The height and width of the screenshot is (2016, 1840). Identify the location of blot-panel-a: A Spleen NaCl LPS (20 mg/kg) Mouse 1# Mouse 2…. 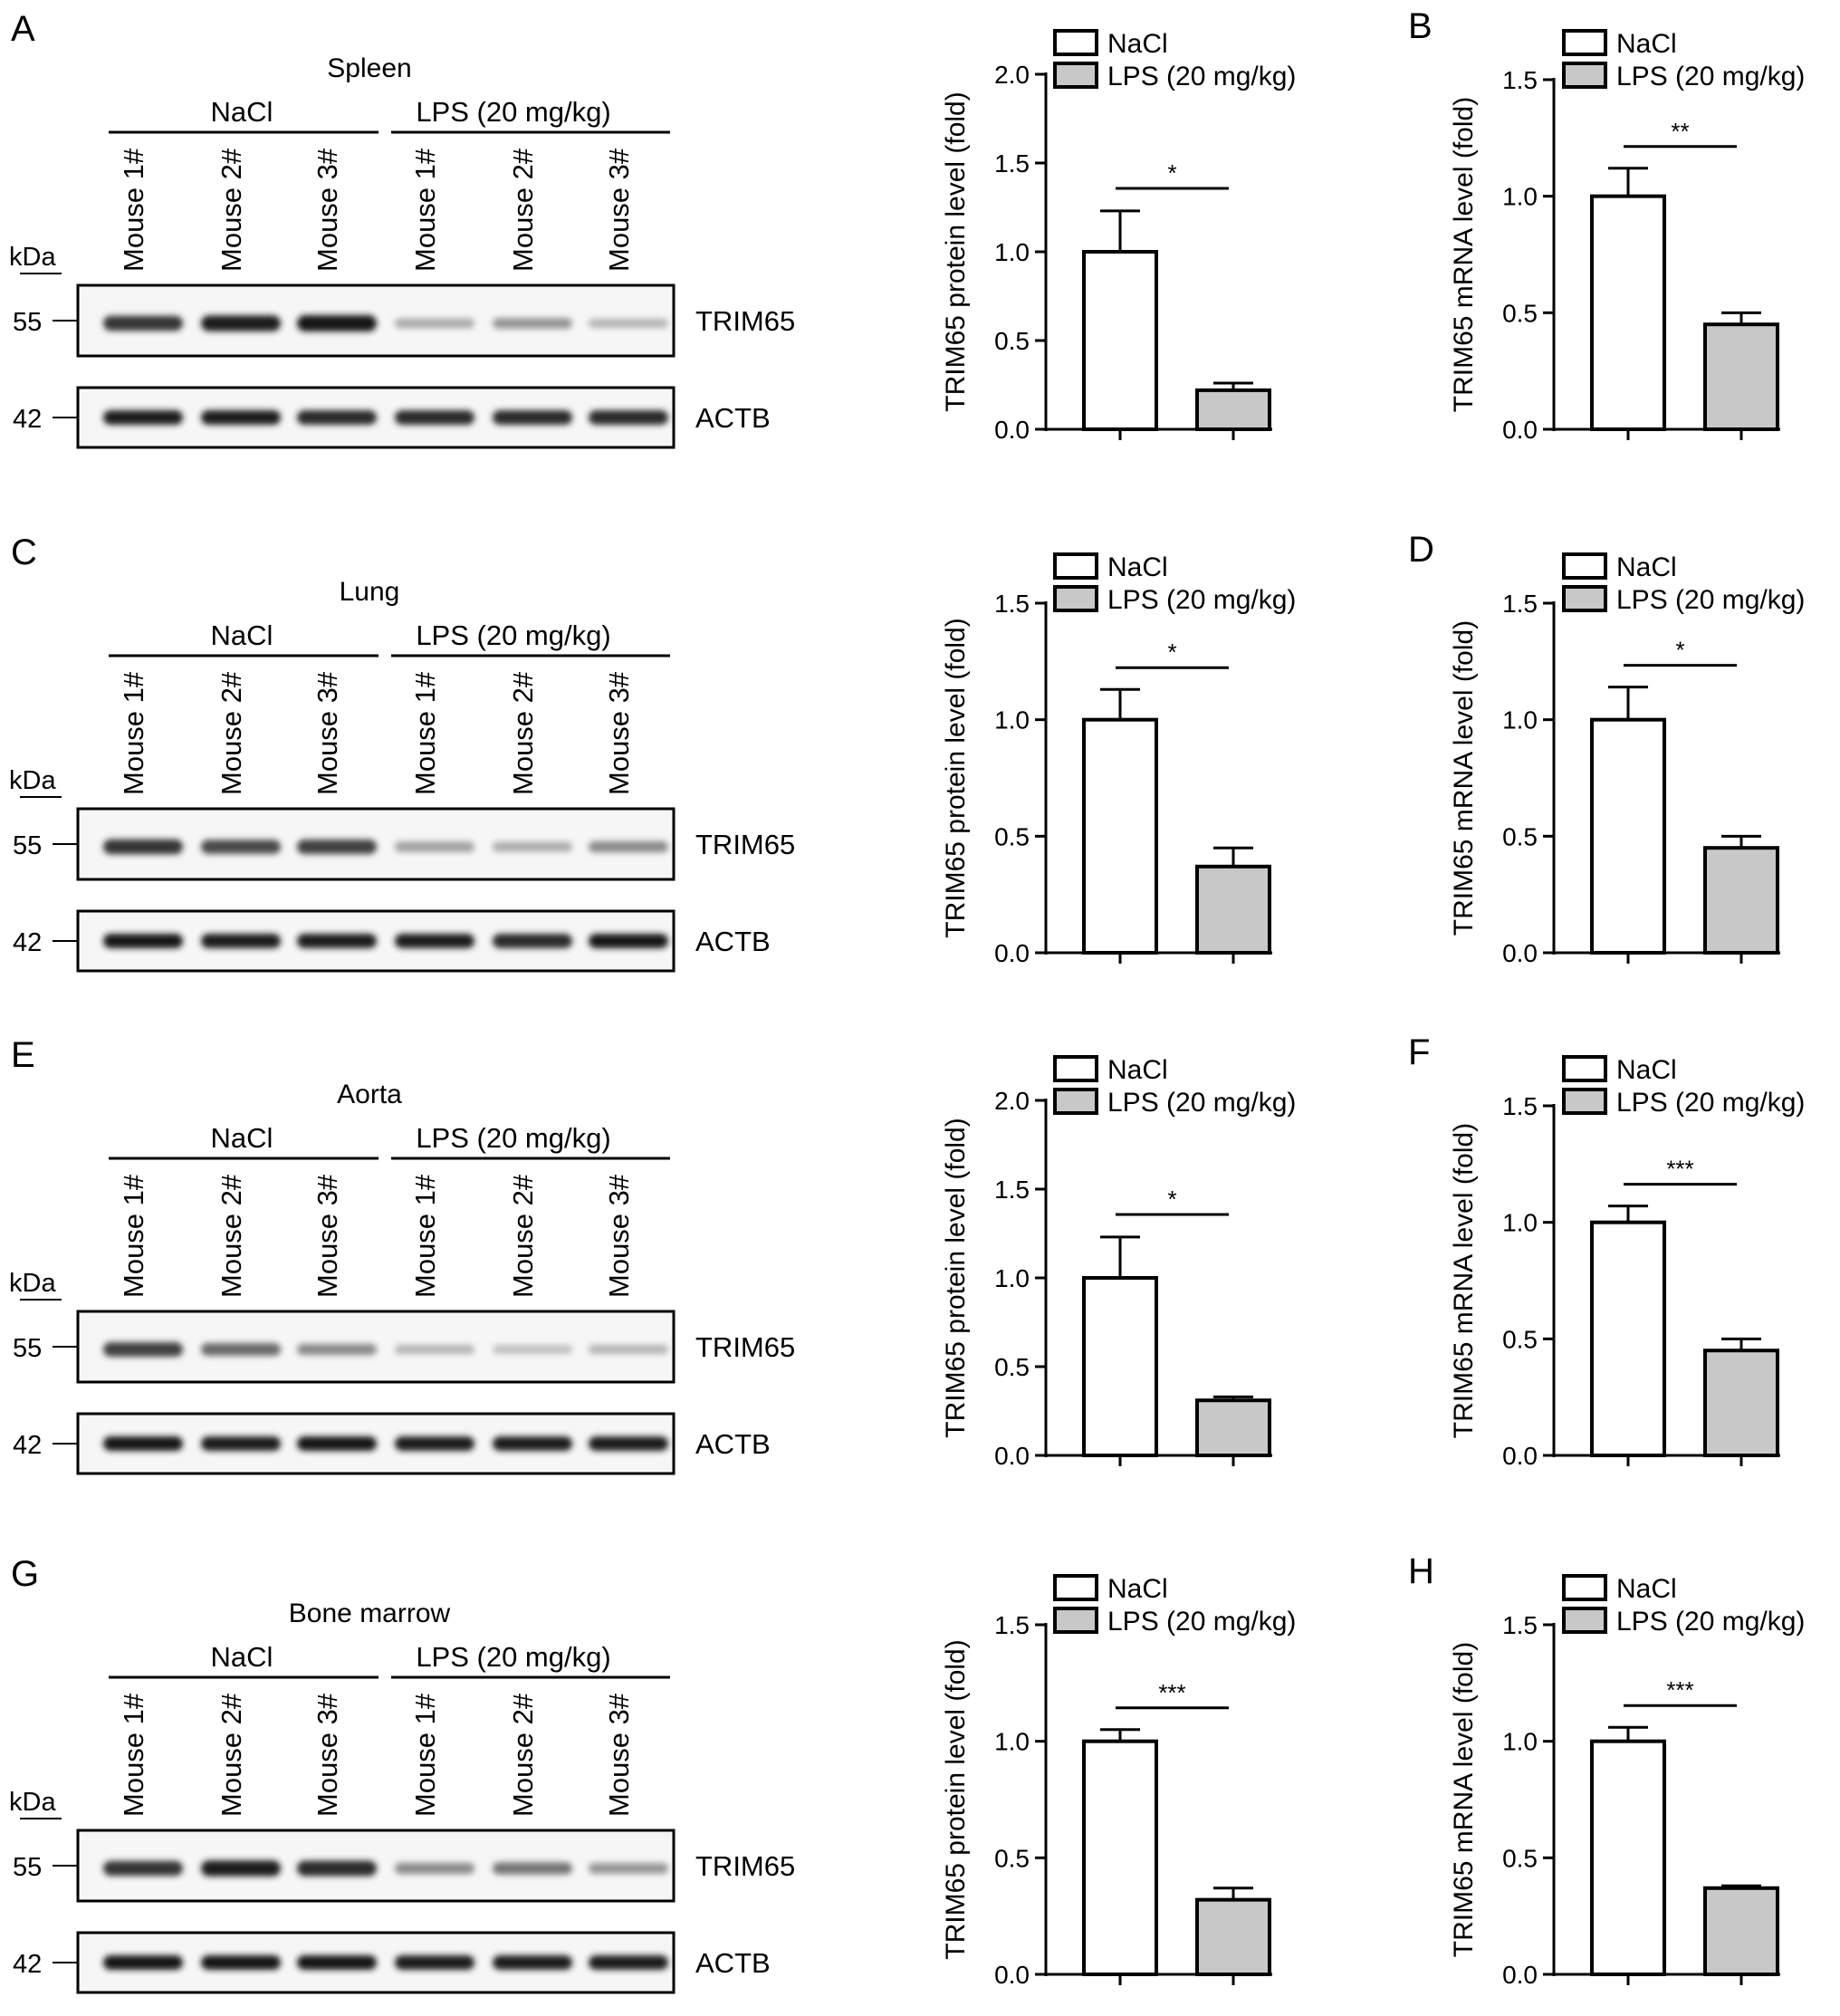
(402, 229).